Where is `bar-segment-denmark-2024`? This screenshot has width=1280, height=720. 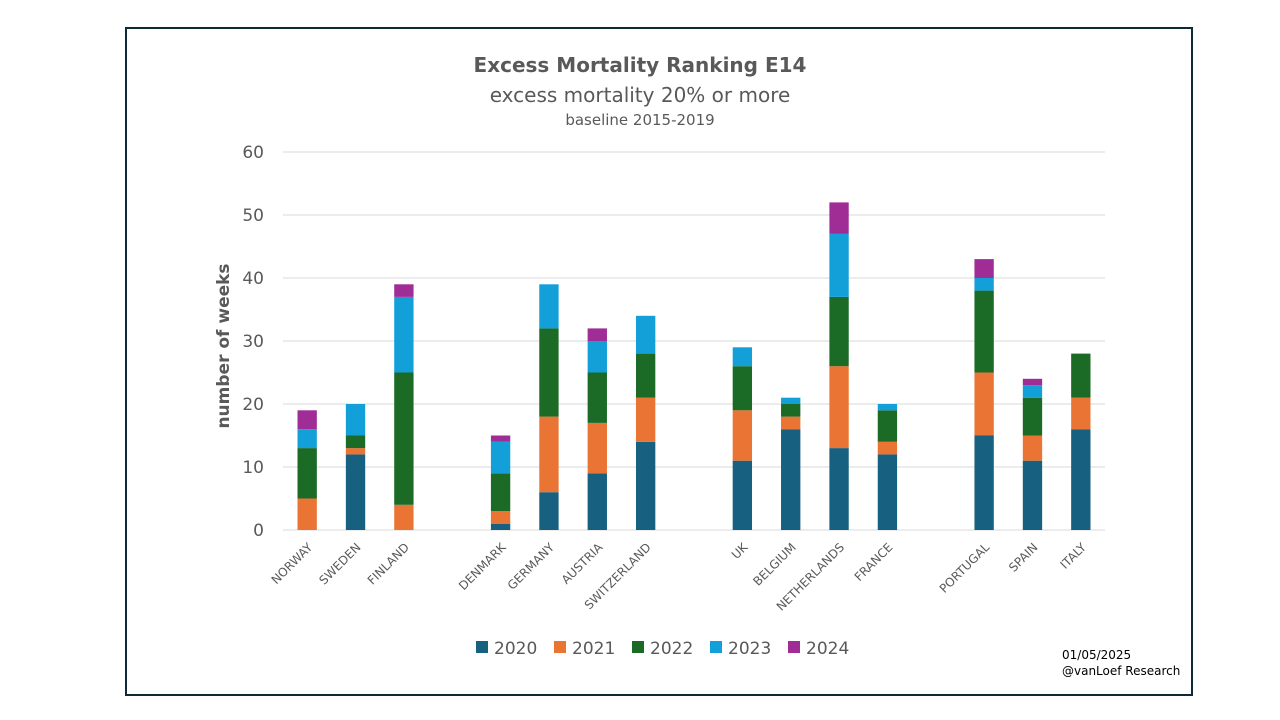 bar-segment-denmark-2024 is located at coordinates (500, 438).